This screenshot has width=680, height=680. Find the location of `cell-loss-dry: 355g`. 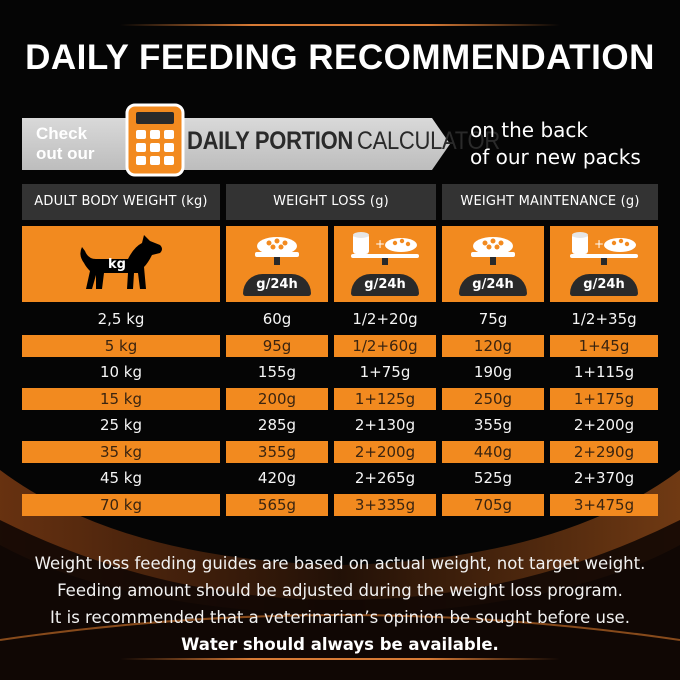

cell-loss-dry: 355g is located at coordinates (277, 451).